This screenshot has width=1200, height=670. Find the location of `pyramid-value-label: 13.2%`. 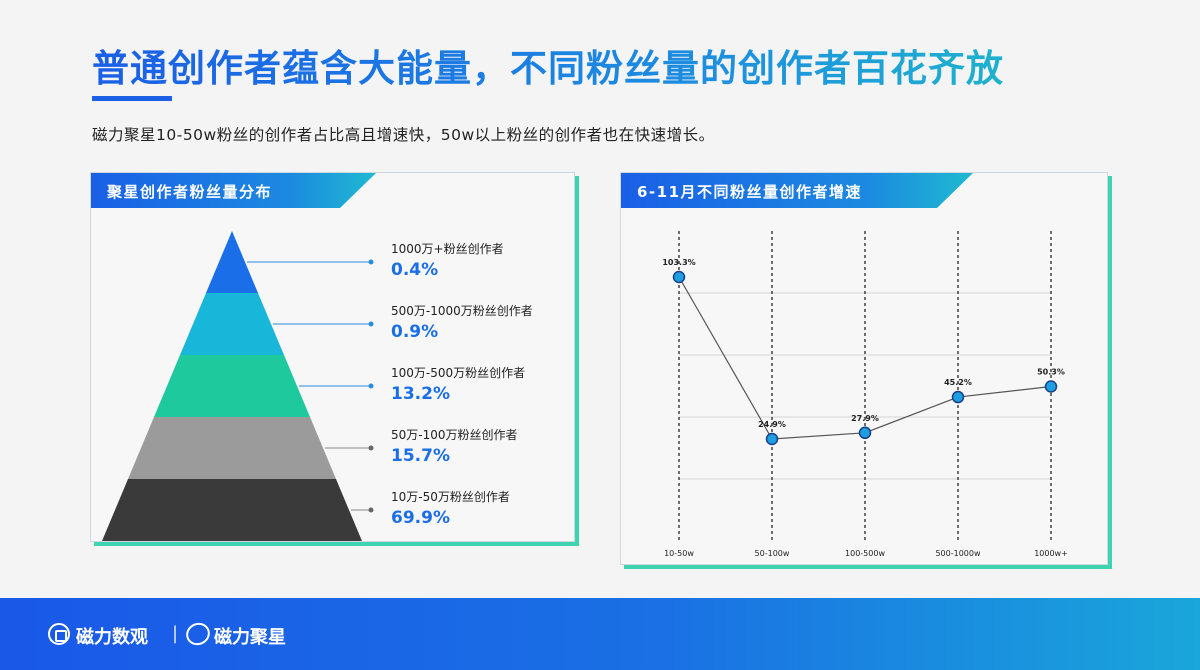

pyramid-value-label: 13.2% is located at coordinates (420, 394).